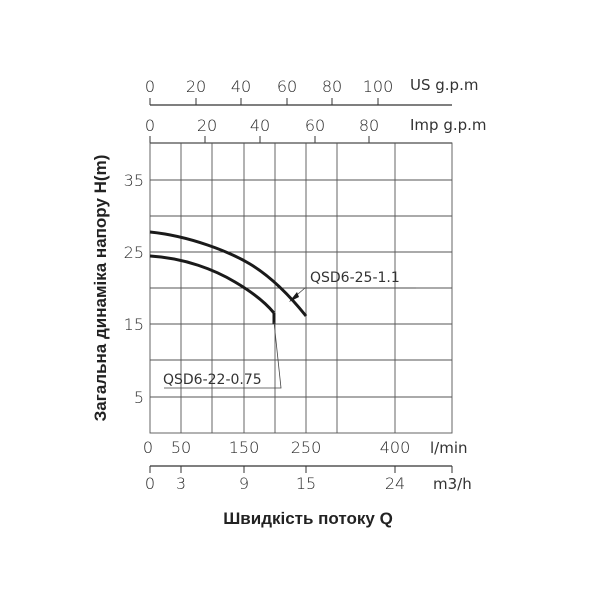 Image resolution: width=600 pixels, height=600 pixels. What do you see at coordinates (315, 125) in the screenshot?
I see `imp-tick: 60` at bounding box center [315, 125].